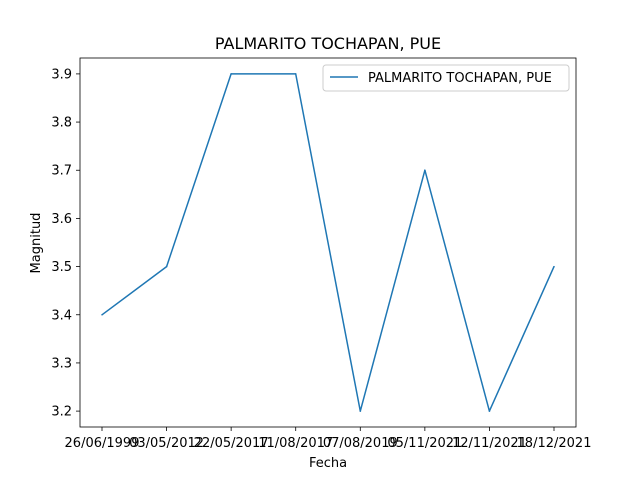 The width and height of the screenshot is (640, 480). What do you see at coordinates (554, 443) in the screenshot?
I see `x-tick-label: 18/12/2021` at bounding box center [554, 443].